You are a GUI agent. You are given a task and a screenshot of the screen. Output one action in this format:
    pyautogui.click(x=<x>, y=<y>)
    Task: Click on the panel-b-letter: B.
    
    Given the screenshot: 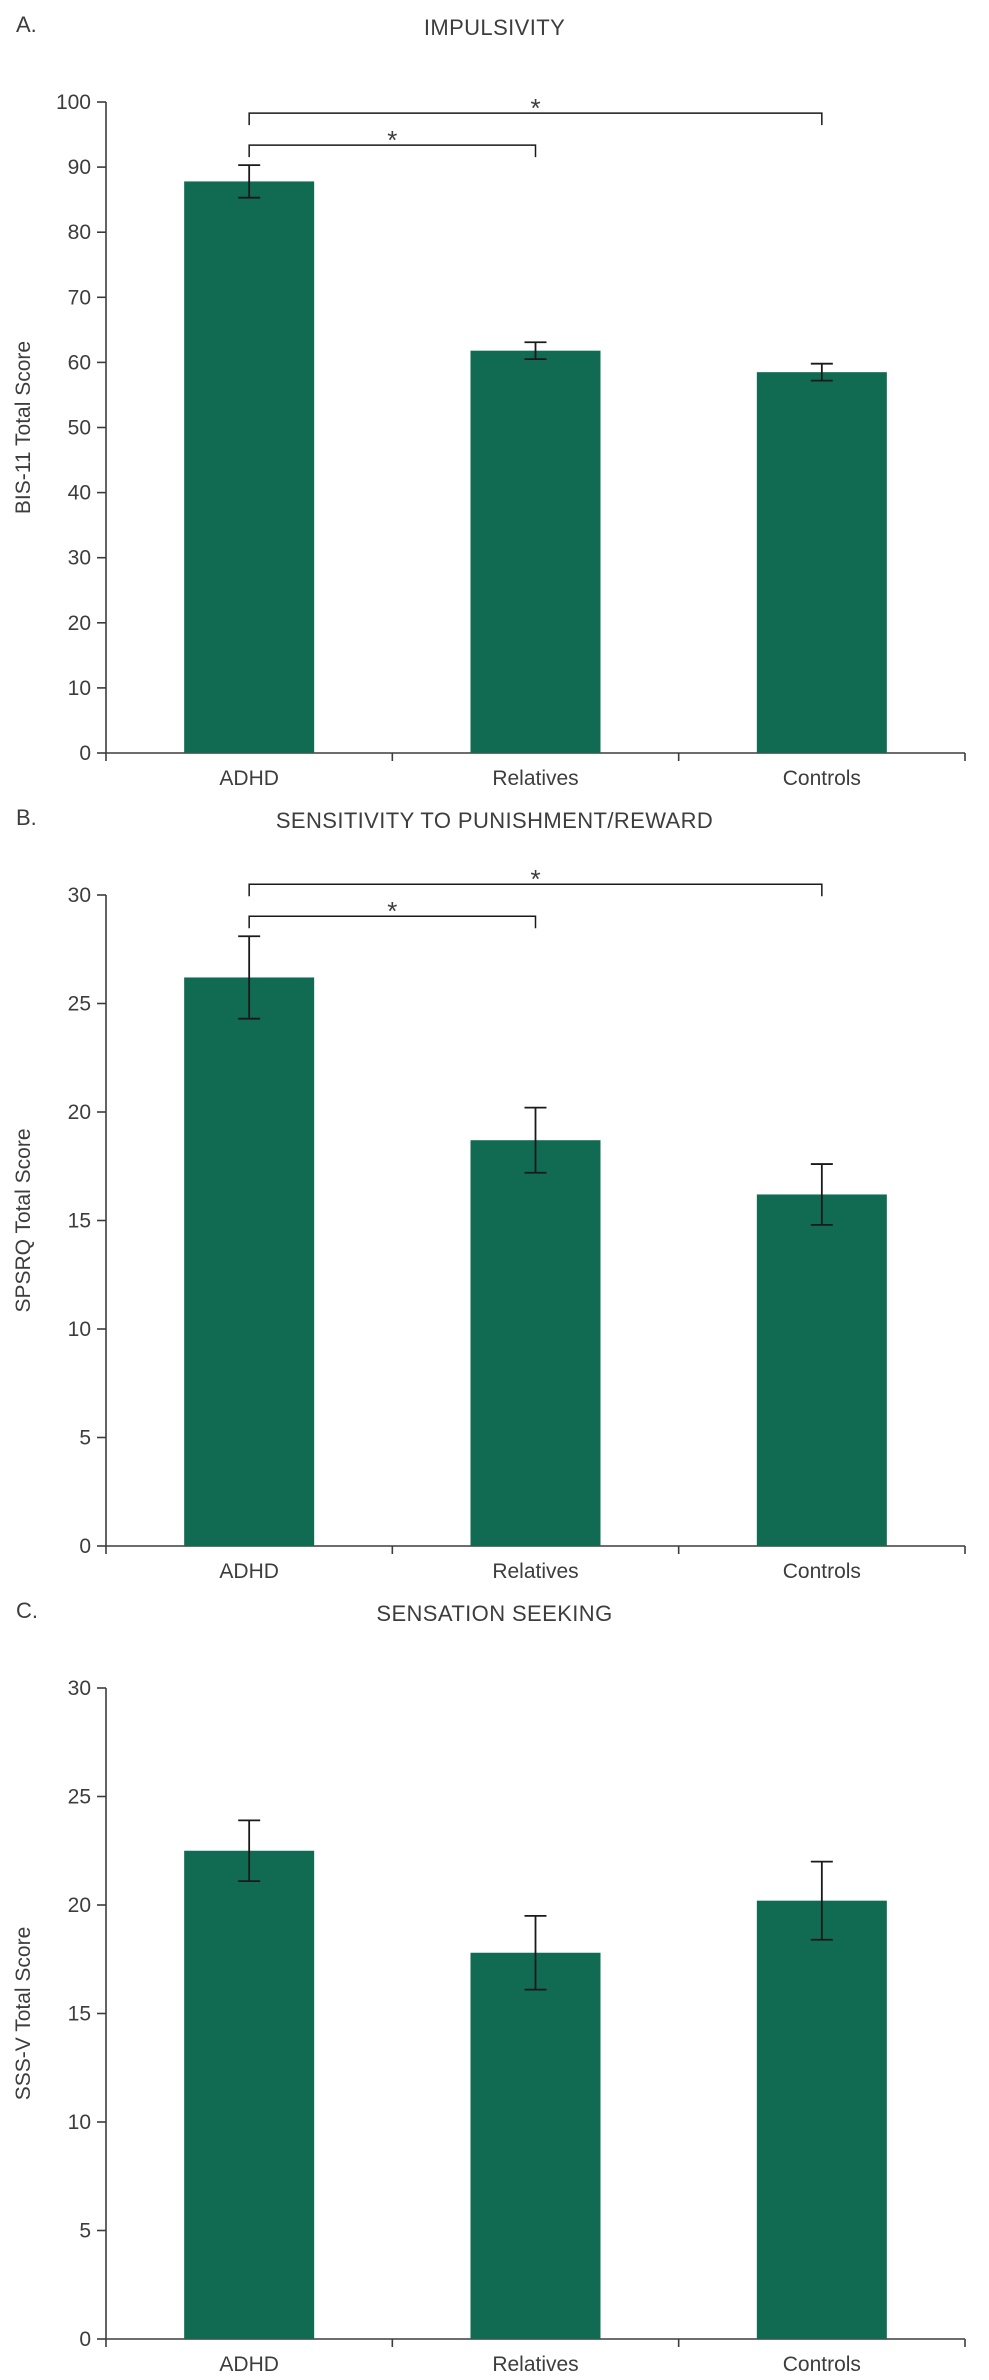 What is the action you would take?
    pyautogui.click(x=26, y=817)
    